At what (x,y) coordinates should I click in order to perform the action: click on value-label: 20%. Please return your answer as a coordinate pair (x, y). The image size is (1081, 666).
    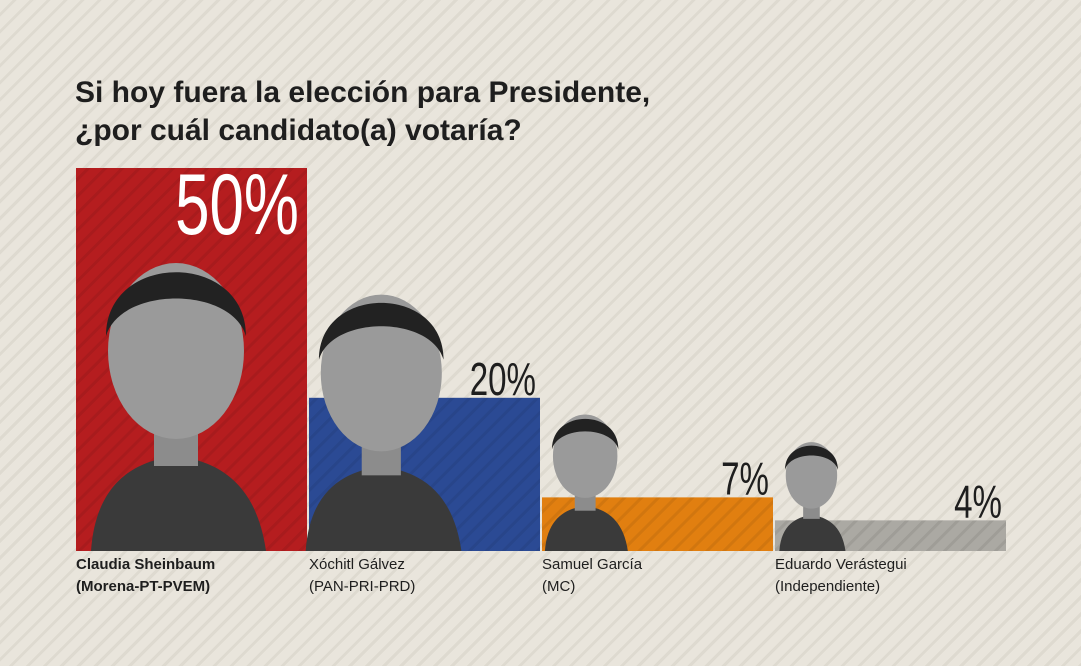
    Looking at the image, I should click on (503, 380).